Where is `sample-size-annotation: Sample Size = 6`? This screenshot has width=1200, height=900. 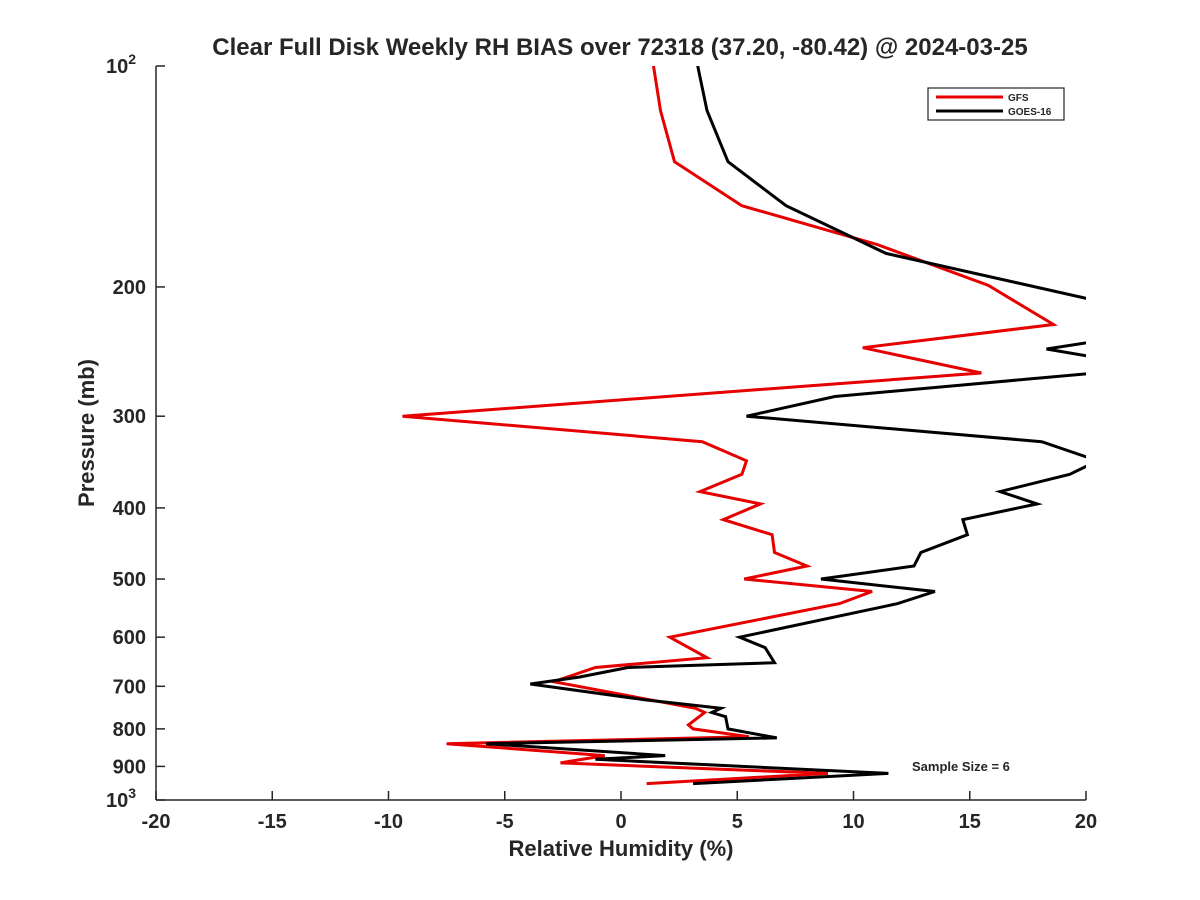
sample-size-annotation: Sample Size = 6 is located at coordinates (961, 766).